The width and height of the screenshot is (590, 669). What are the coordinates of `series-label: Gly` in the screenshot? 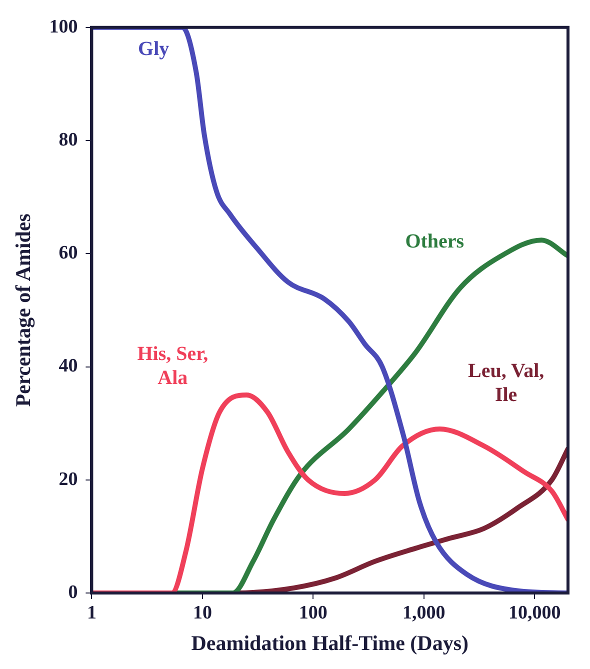 It's located at (154, 49).